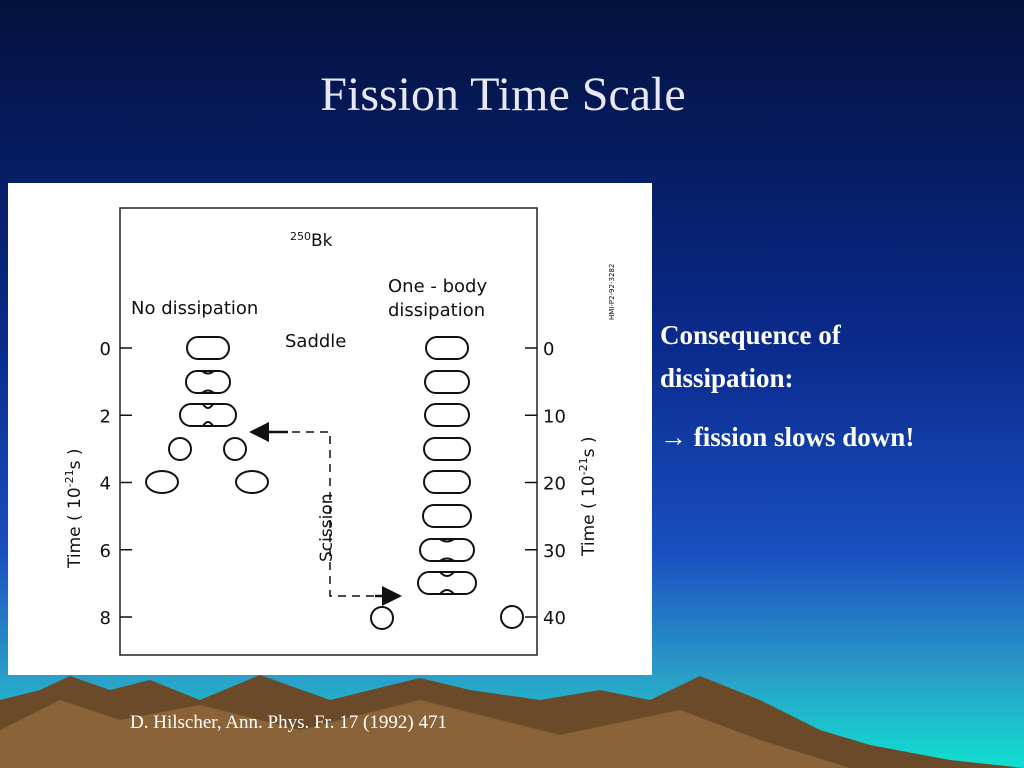  I want to click on text-line: dissipation:, so click(727, 378).